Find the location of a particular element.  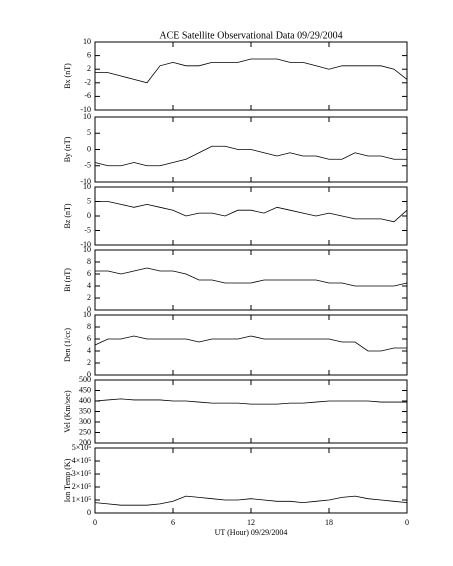

y-axis-label: Bt (nT) is located at coordinates (67, 280).